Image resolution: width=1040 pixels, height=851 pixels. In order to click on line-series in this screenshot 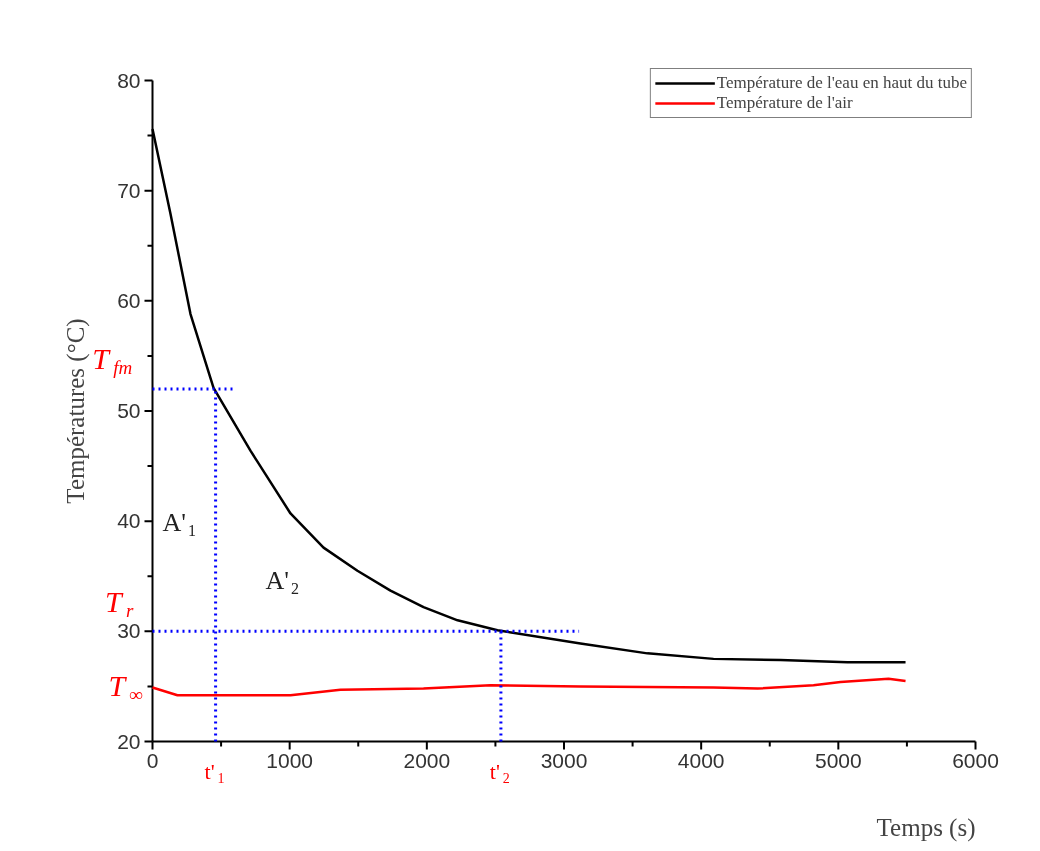, I will do `click(529, 687)`.